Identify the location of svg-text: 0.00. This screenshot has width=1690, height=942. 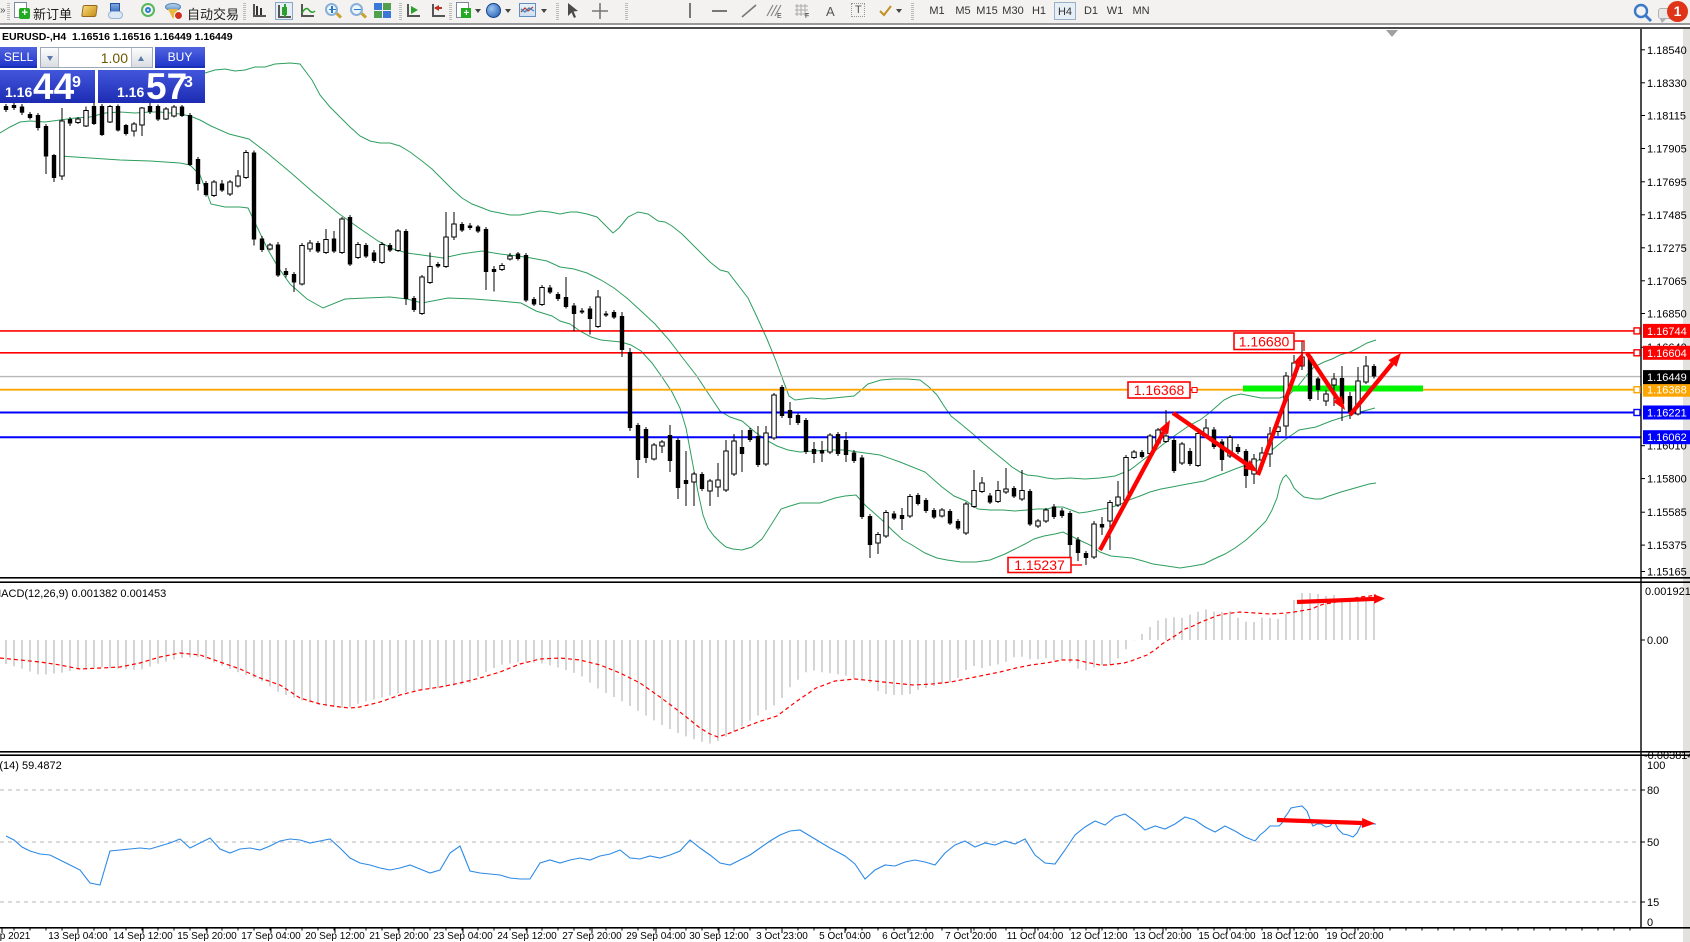
(1657, 641).